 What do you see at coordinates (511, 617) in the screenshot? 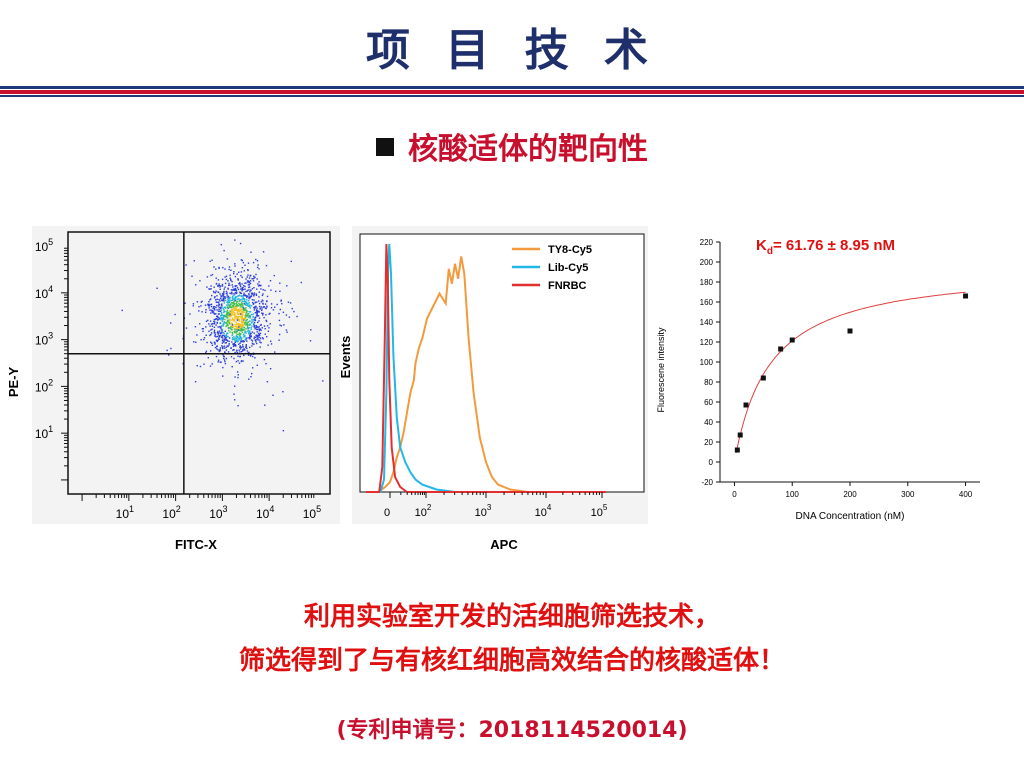
I see `caption-line-1: 利用实验室开发的活细胞筛选技术，` at bounding box center [511, 617].